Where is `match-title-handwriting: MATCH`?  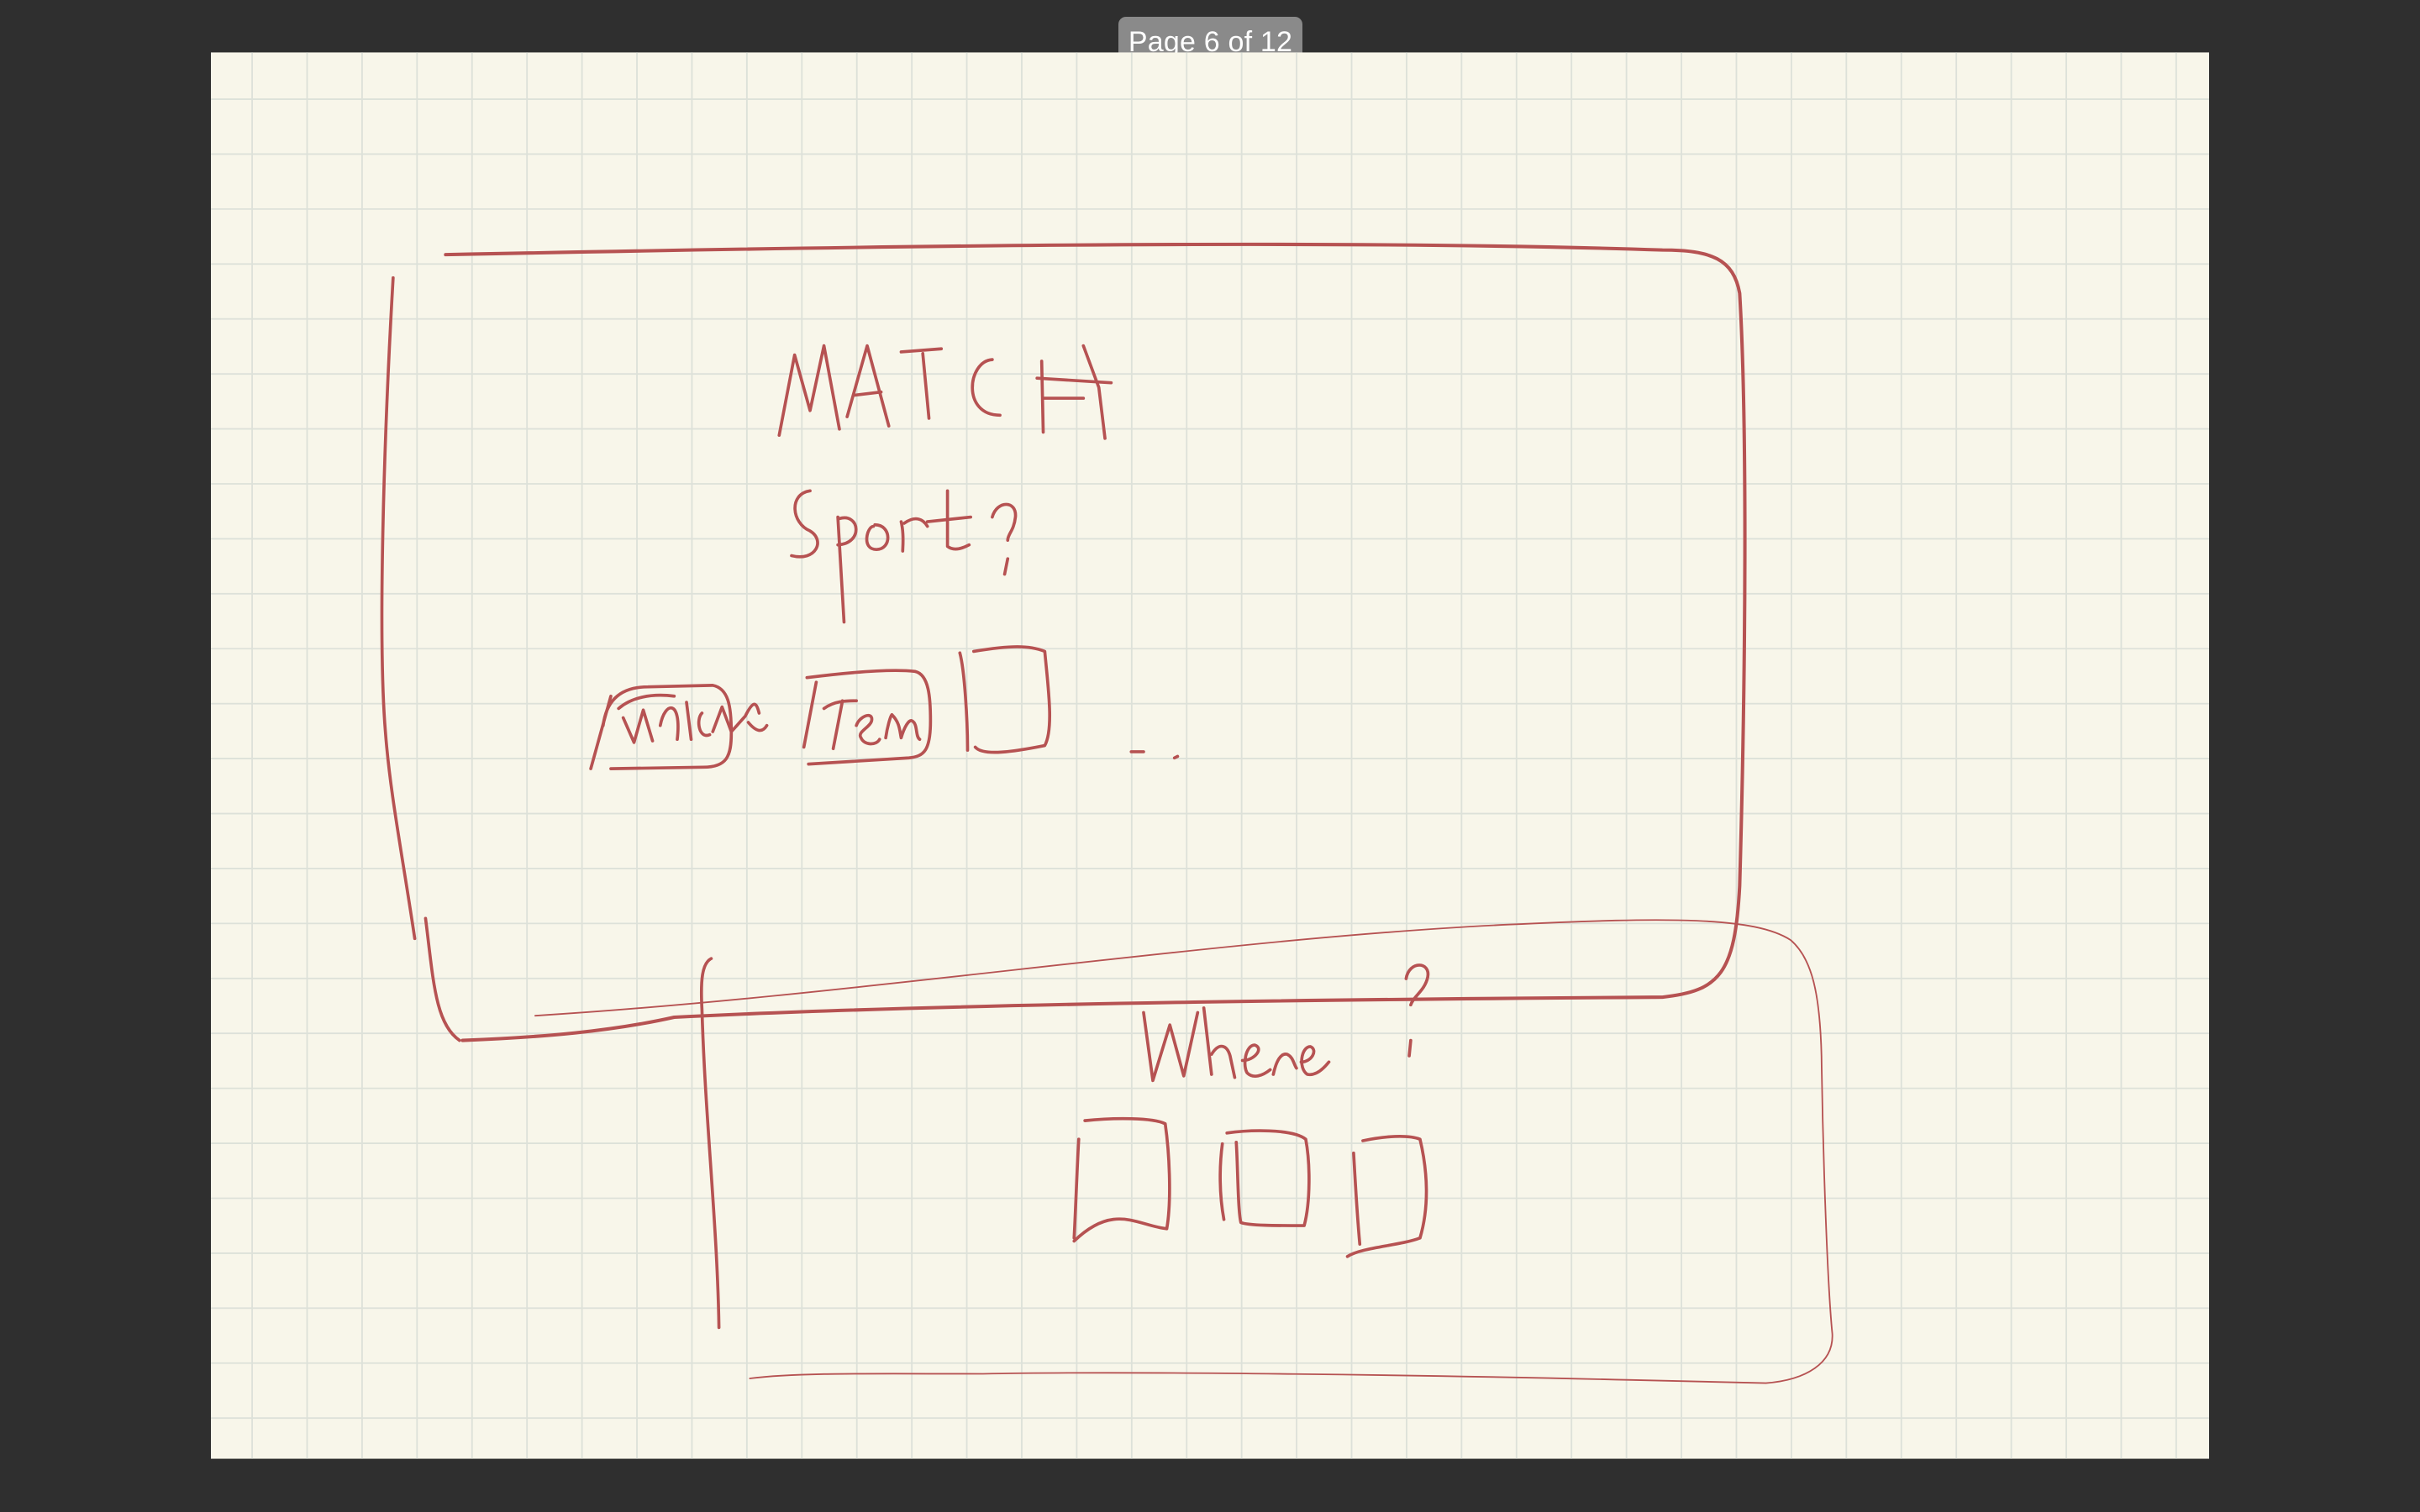 match-title-handwriting: MATCH is located at coordinates (945, 392).